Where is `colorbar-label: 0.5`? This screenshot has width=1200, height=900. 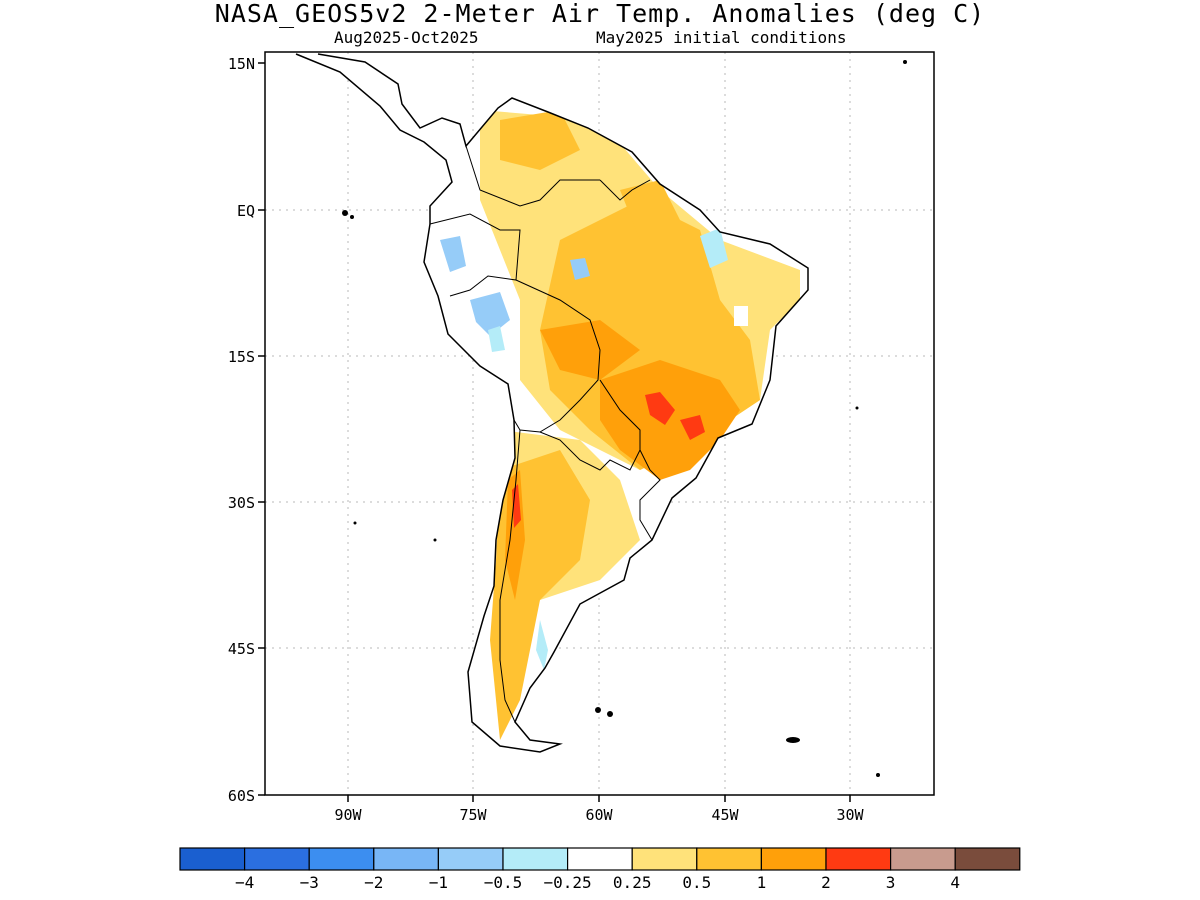 colorbar-label: 0.5 is located at coordinates (696, 882).